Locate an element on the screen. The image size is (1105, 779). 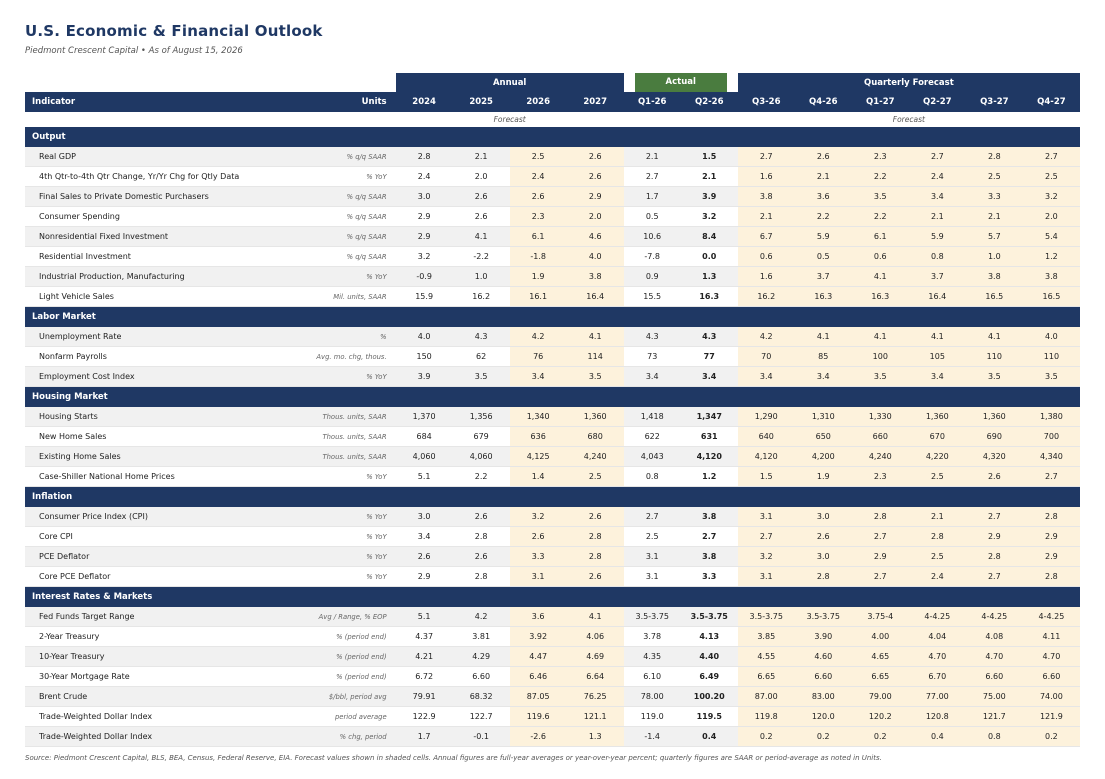
value-cell: 631 is located at coordinates (709, 436).